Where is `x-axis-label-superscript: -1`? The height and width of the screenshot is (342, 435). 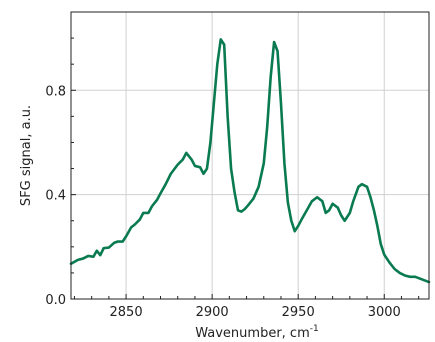 x-axis-label-superscript: -1 is located at coordinates (314, 329).